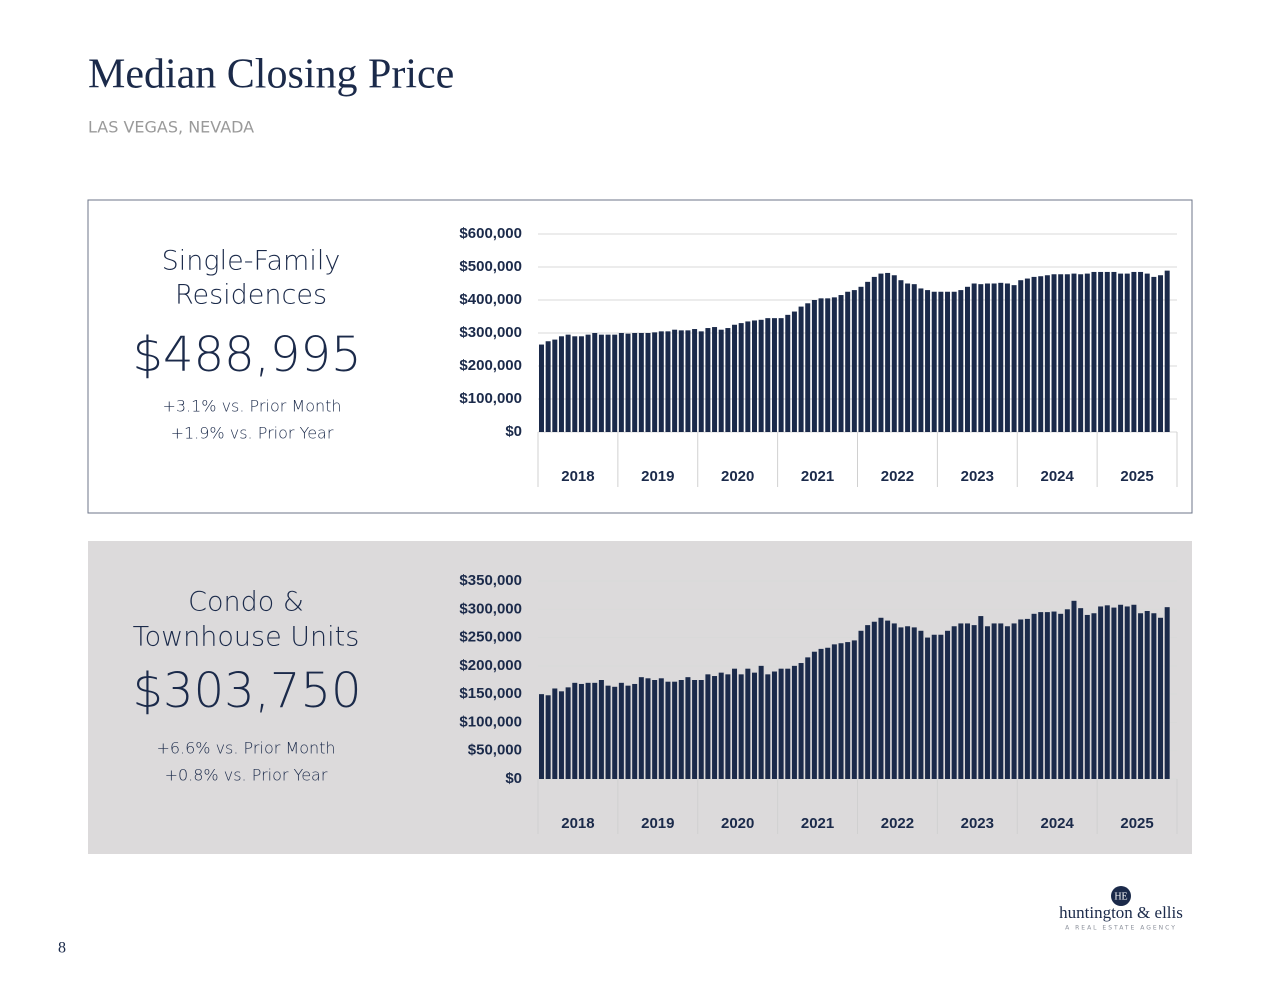  What do you see at coordinates (490, 365) in the screenshot?
I see `y-tick-label: $200,000` at bounding box center [490, 365].